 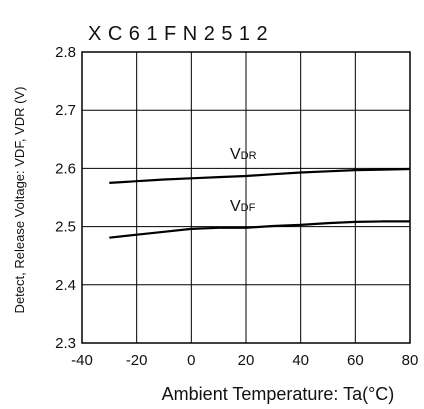 What do you see at coordinates (19, 200) in the screenshot?
I see `y-axis-label: Detect, Release Voltage: VDF, VDR (V)` at bounding box center [19, 200].